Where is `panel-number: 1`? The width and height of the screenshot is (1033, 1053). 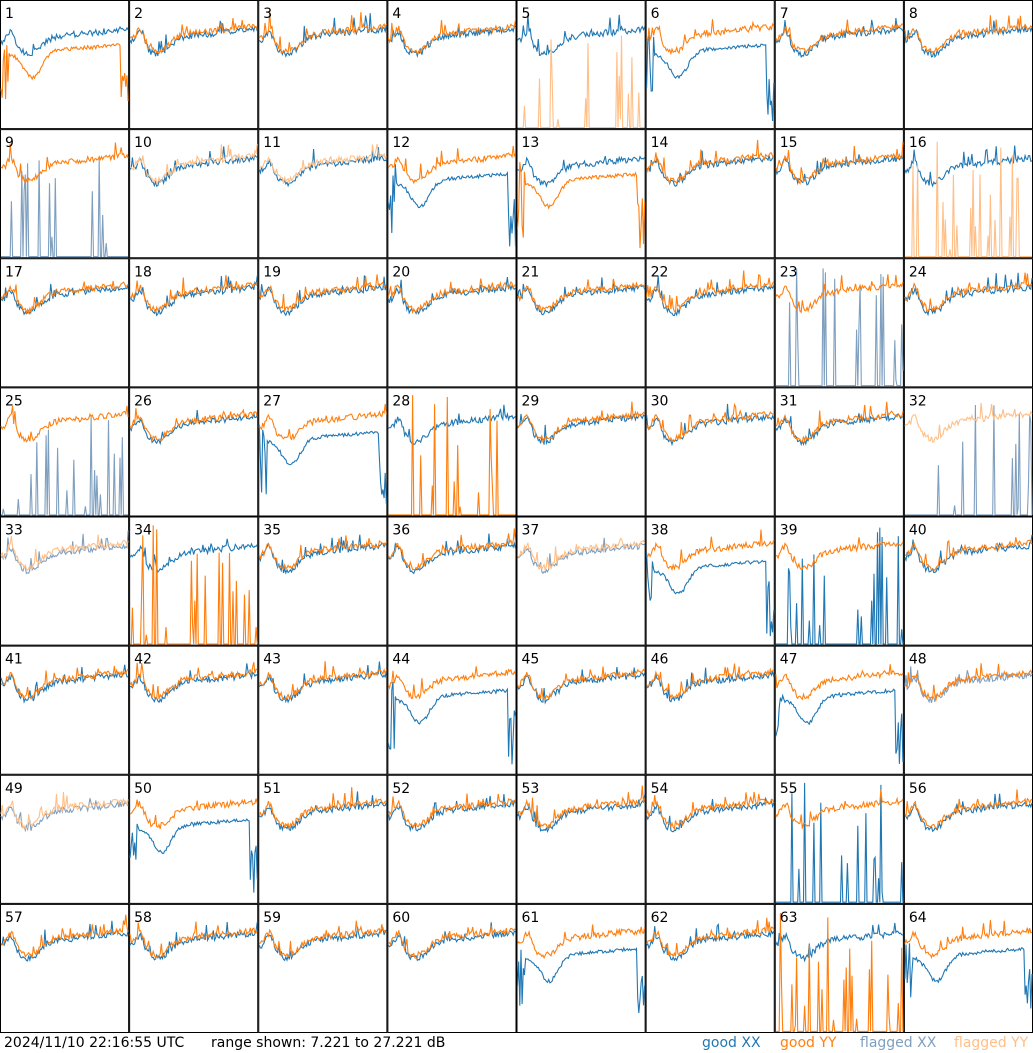 panel-number: 1 is located at coordinates (9, 14).